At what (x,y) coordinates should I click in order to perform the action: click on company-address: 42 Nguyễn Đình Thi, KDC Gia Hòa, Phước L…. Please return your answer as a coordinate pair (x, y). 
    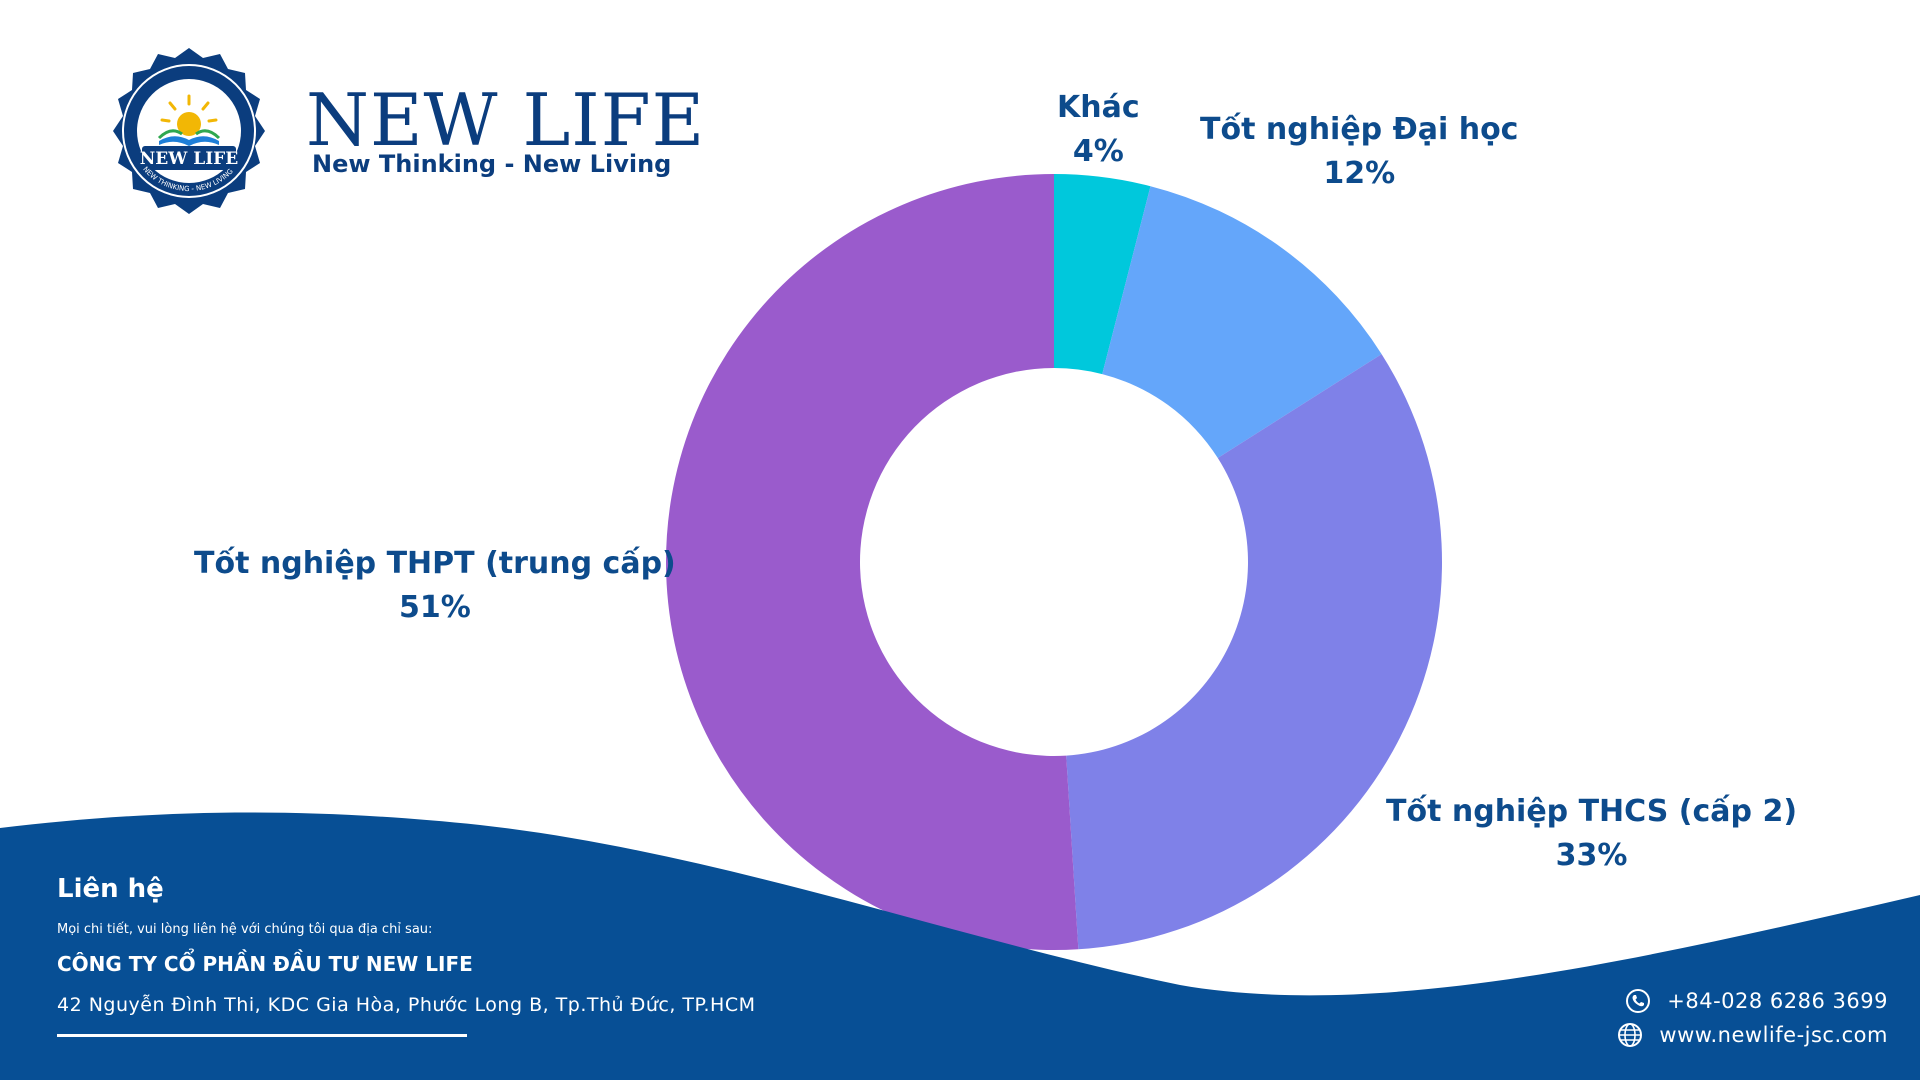
    Looking at the image, I should click on (406, 1005).